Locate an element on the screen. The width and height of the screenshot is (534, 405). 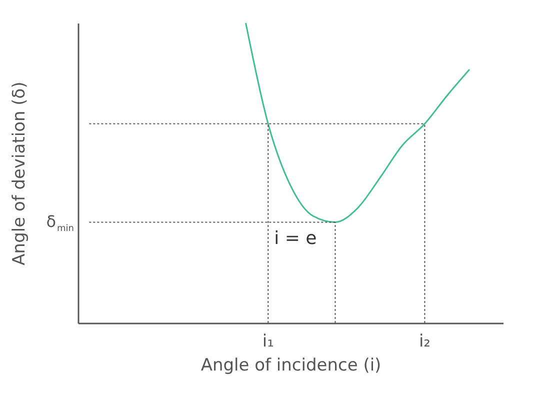
x-tick-label: i₂ is located at coordinates (424, 342).